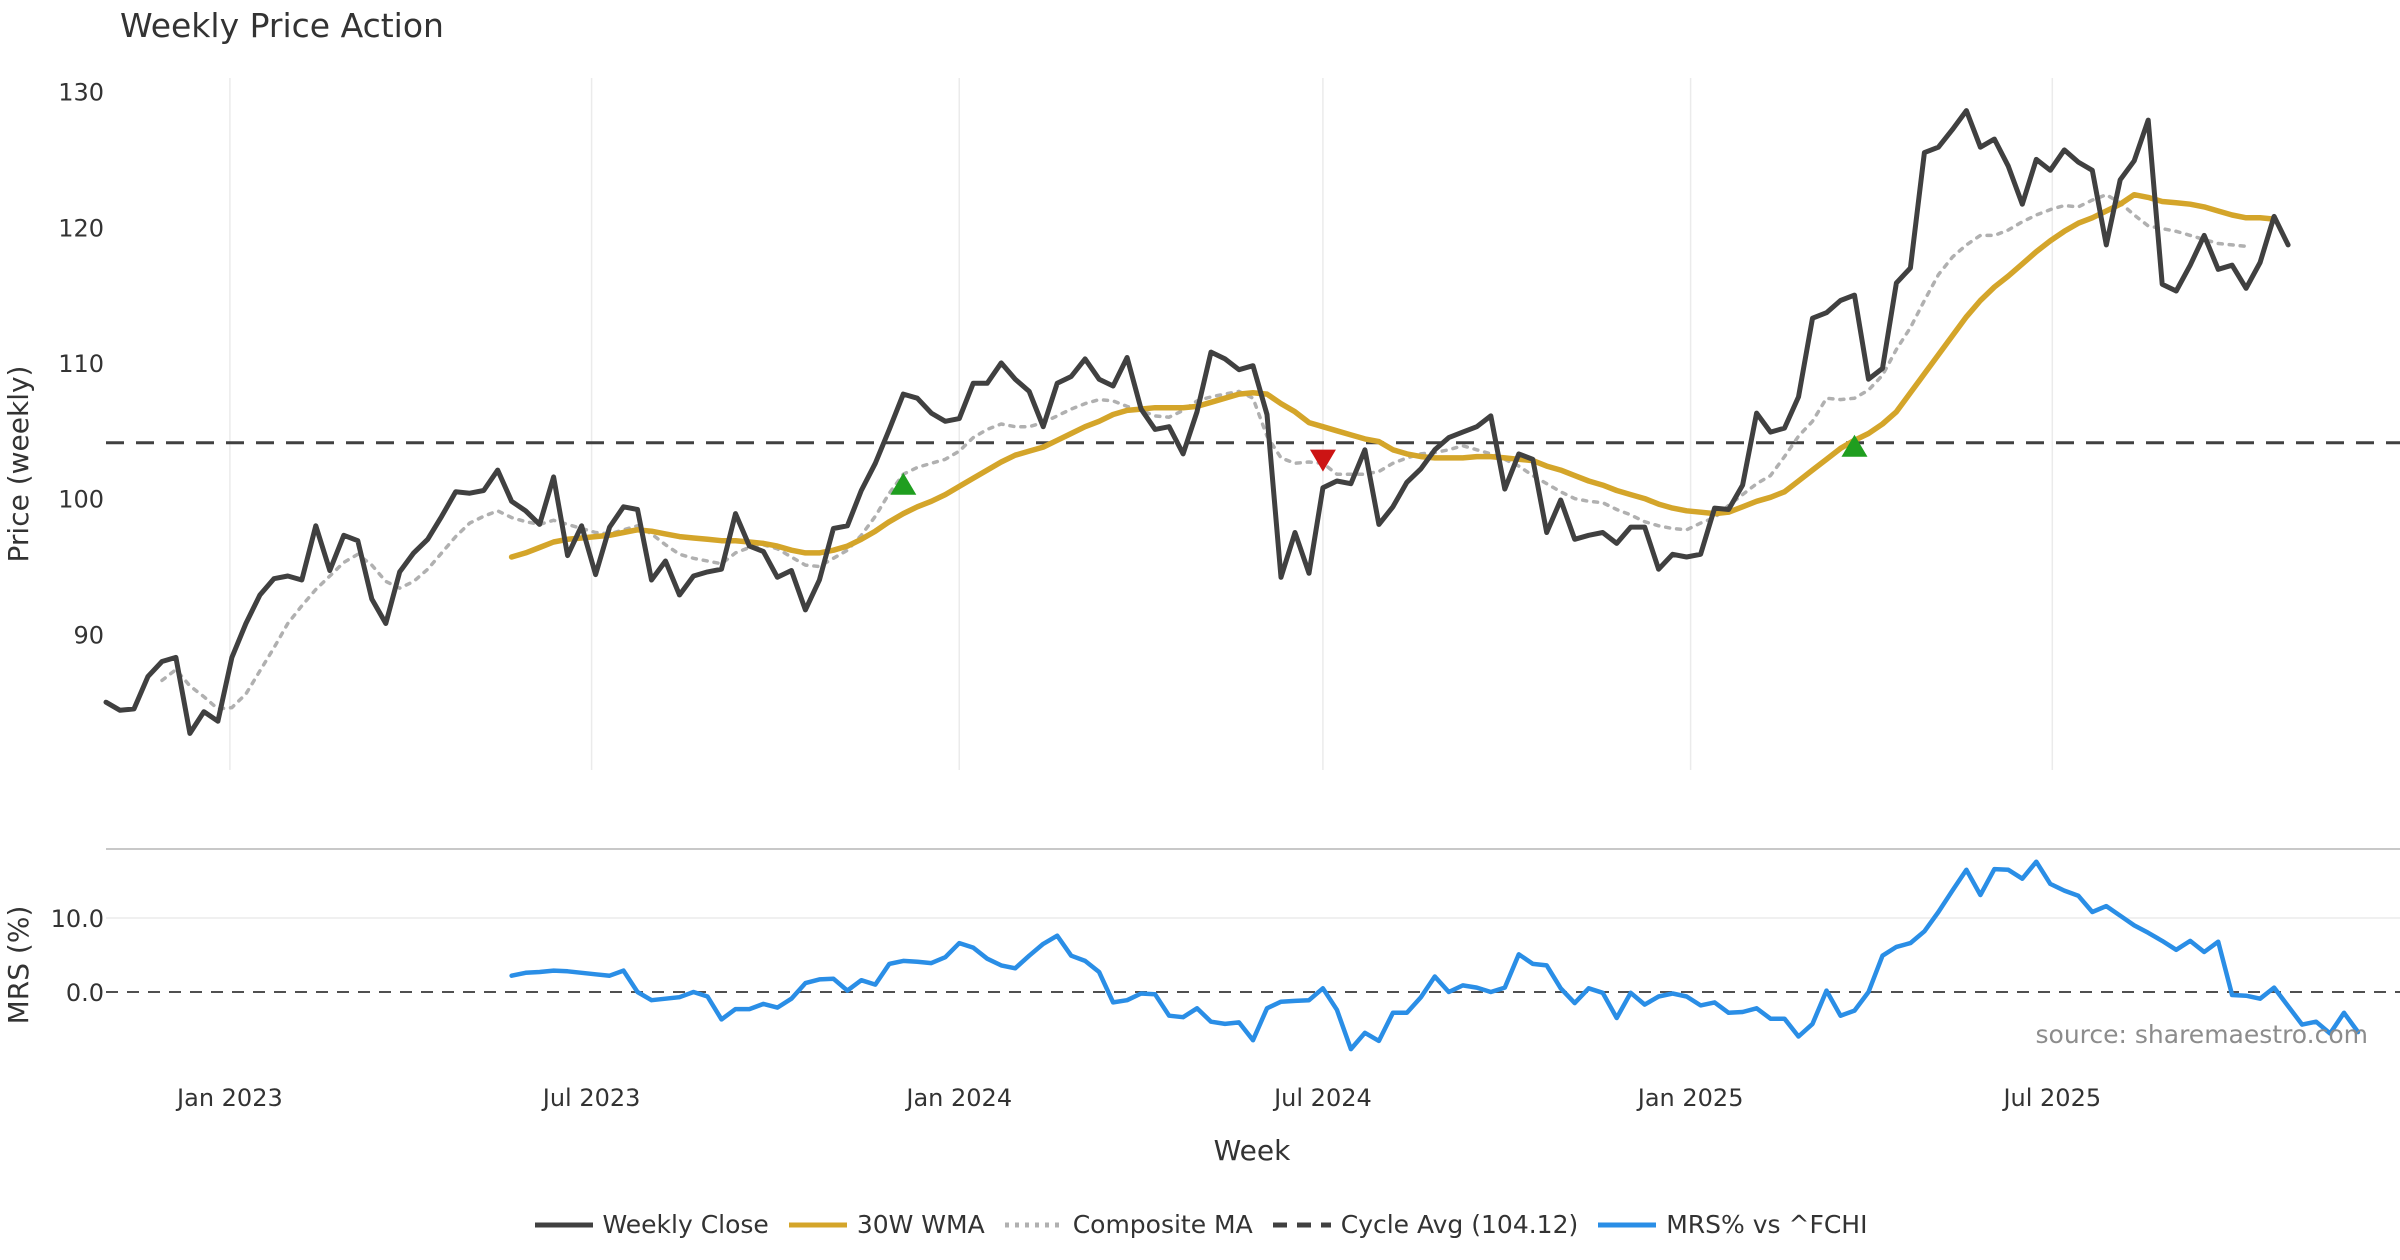  What do you see at coordinates (81, 228) in the screenshot?
I see `y-tick-label: 120` at bounding box center [81, 228].